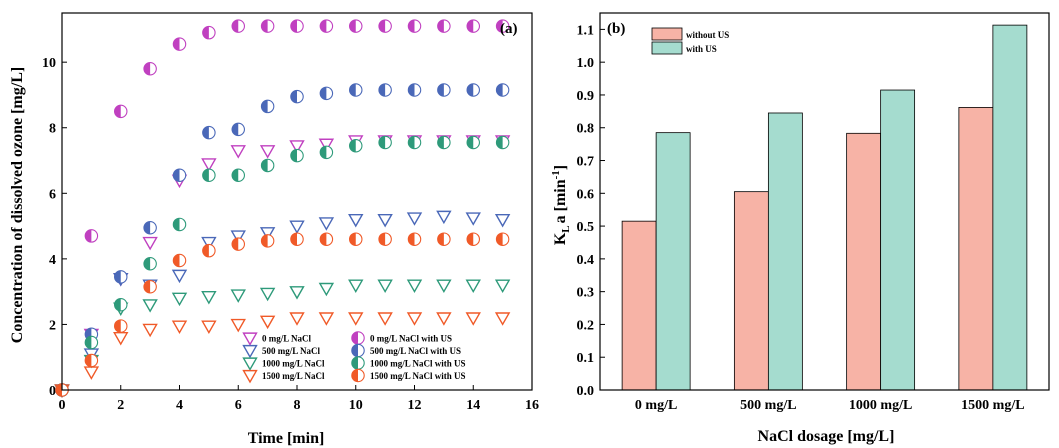 The height and width of the screenshot is (448, 1059). What do you see at coordinates (586, 162) in the screenshot?
I see `y-tick-label: 0.7` at bounding box center [586, 162].